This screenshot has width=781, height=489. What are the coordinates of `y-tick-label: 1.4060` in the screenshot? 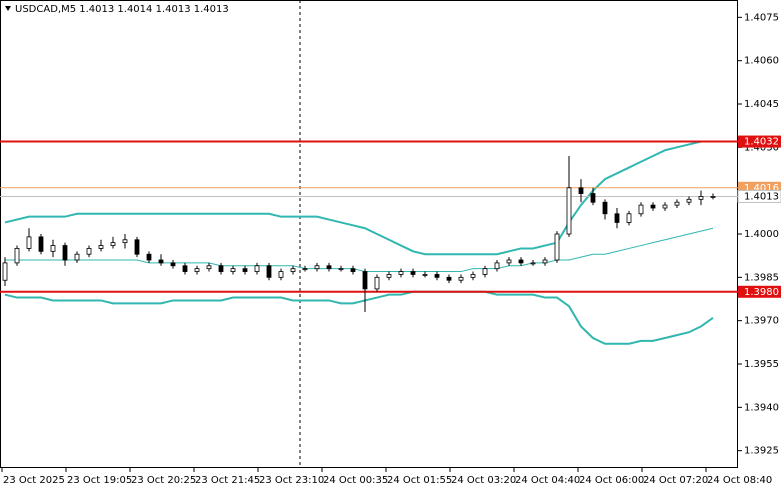 It's located at (761, 61).